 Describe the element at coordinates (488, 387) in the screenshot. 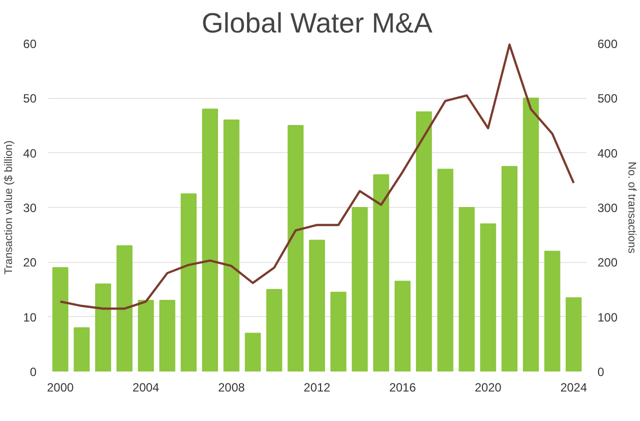

I see `x-tick-label: 2020` at that location.